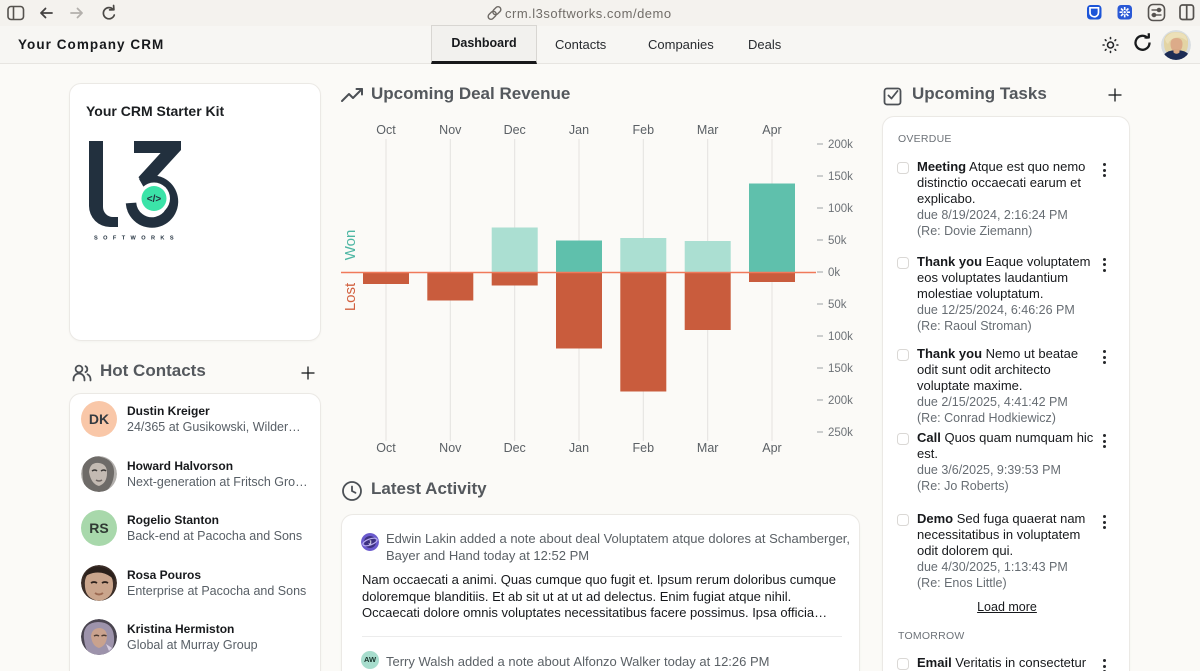 This screenshot has width=1200, height=671. I want to click on svg-text: J, so click(369, 544).